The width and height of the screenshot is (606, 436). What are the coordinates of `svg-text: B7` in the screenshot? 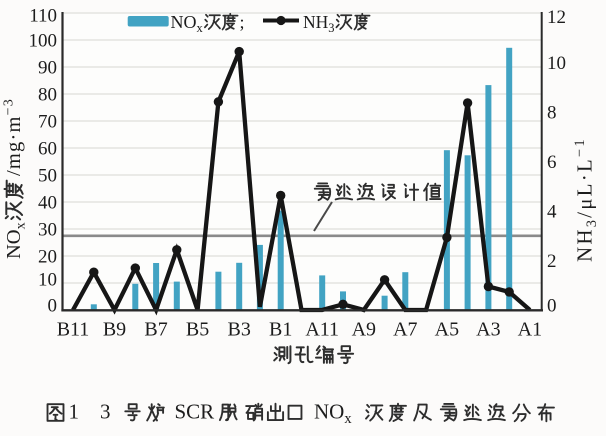 It's located at (155, 330).